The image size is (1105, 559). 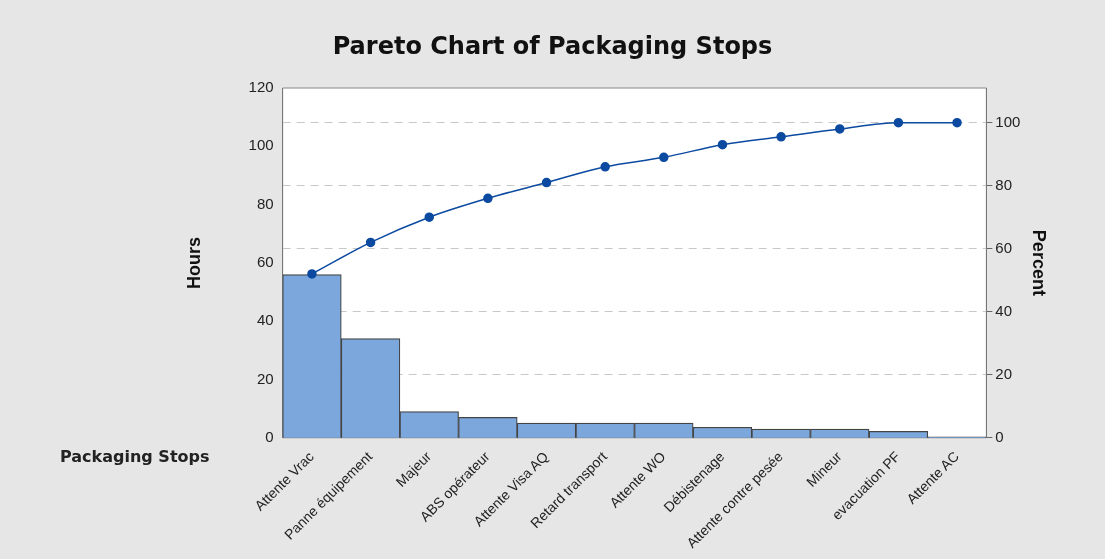 What do you see at coordinates (265, 378) in the screenshot?
I see `y-tick-label: 20` at bounding box center [265, 378].